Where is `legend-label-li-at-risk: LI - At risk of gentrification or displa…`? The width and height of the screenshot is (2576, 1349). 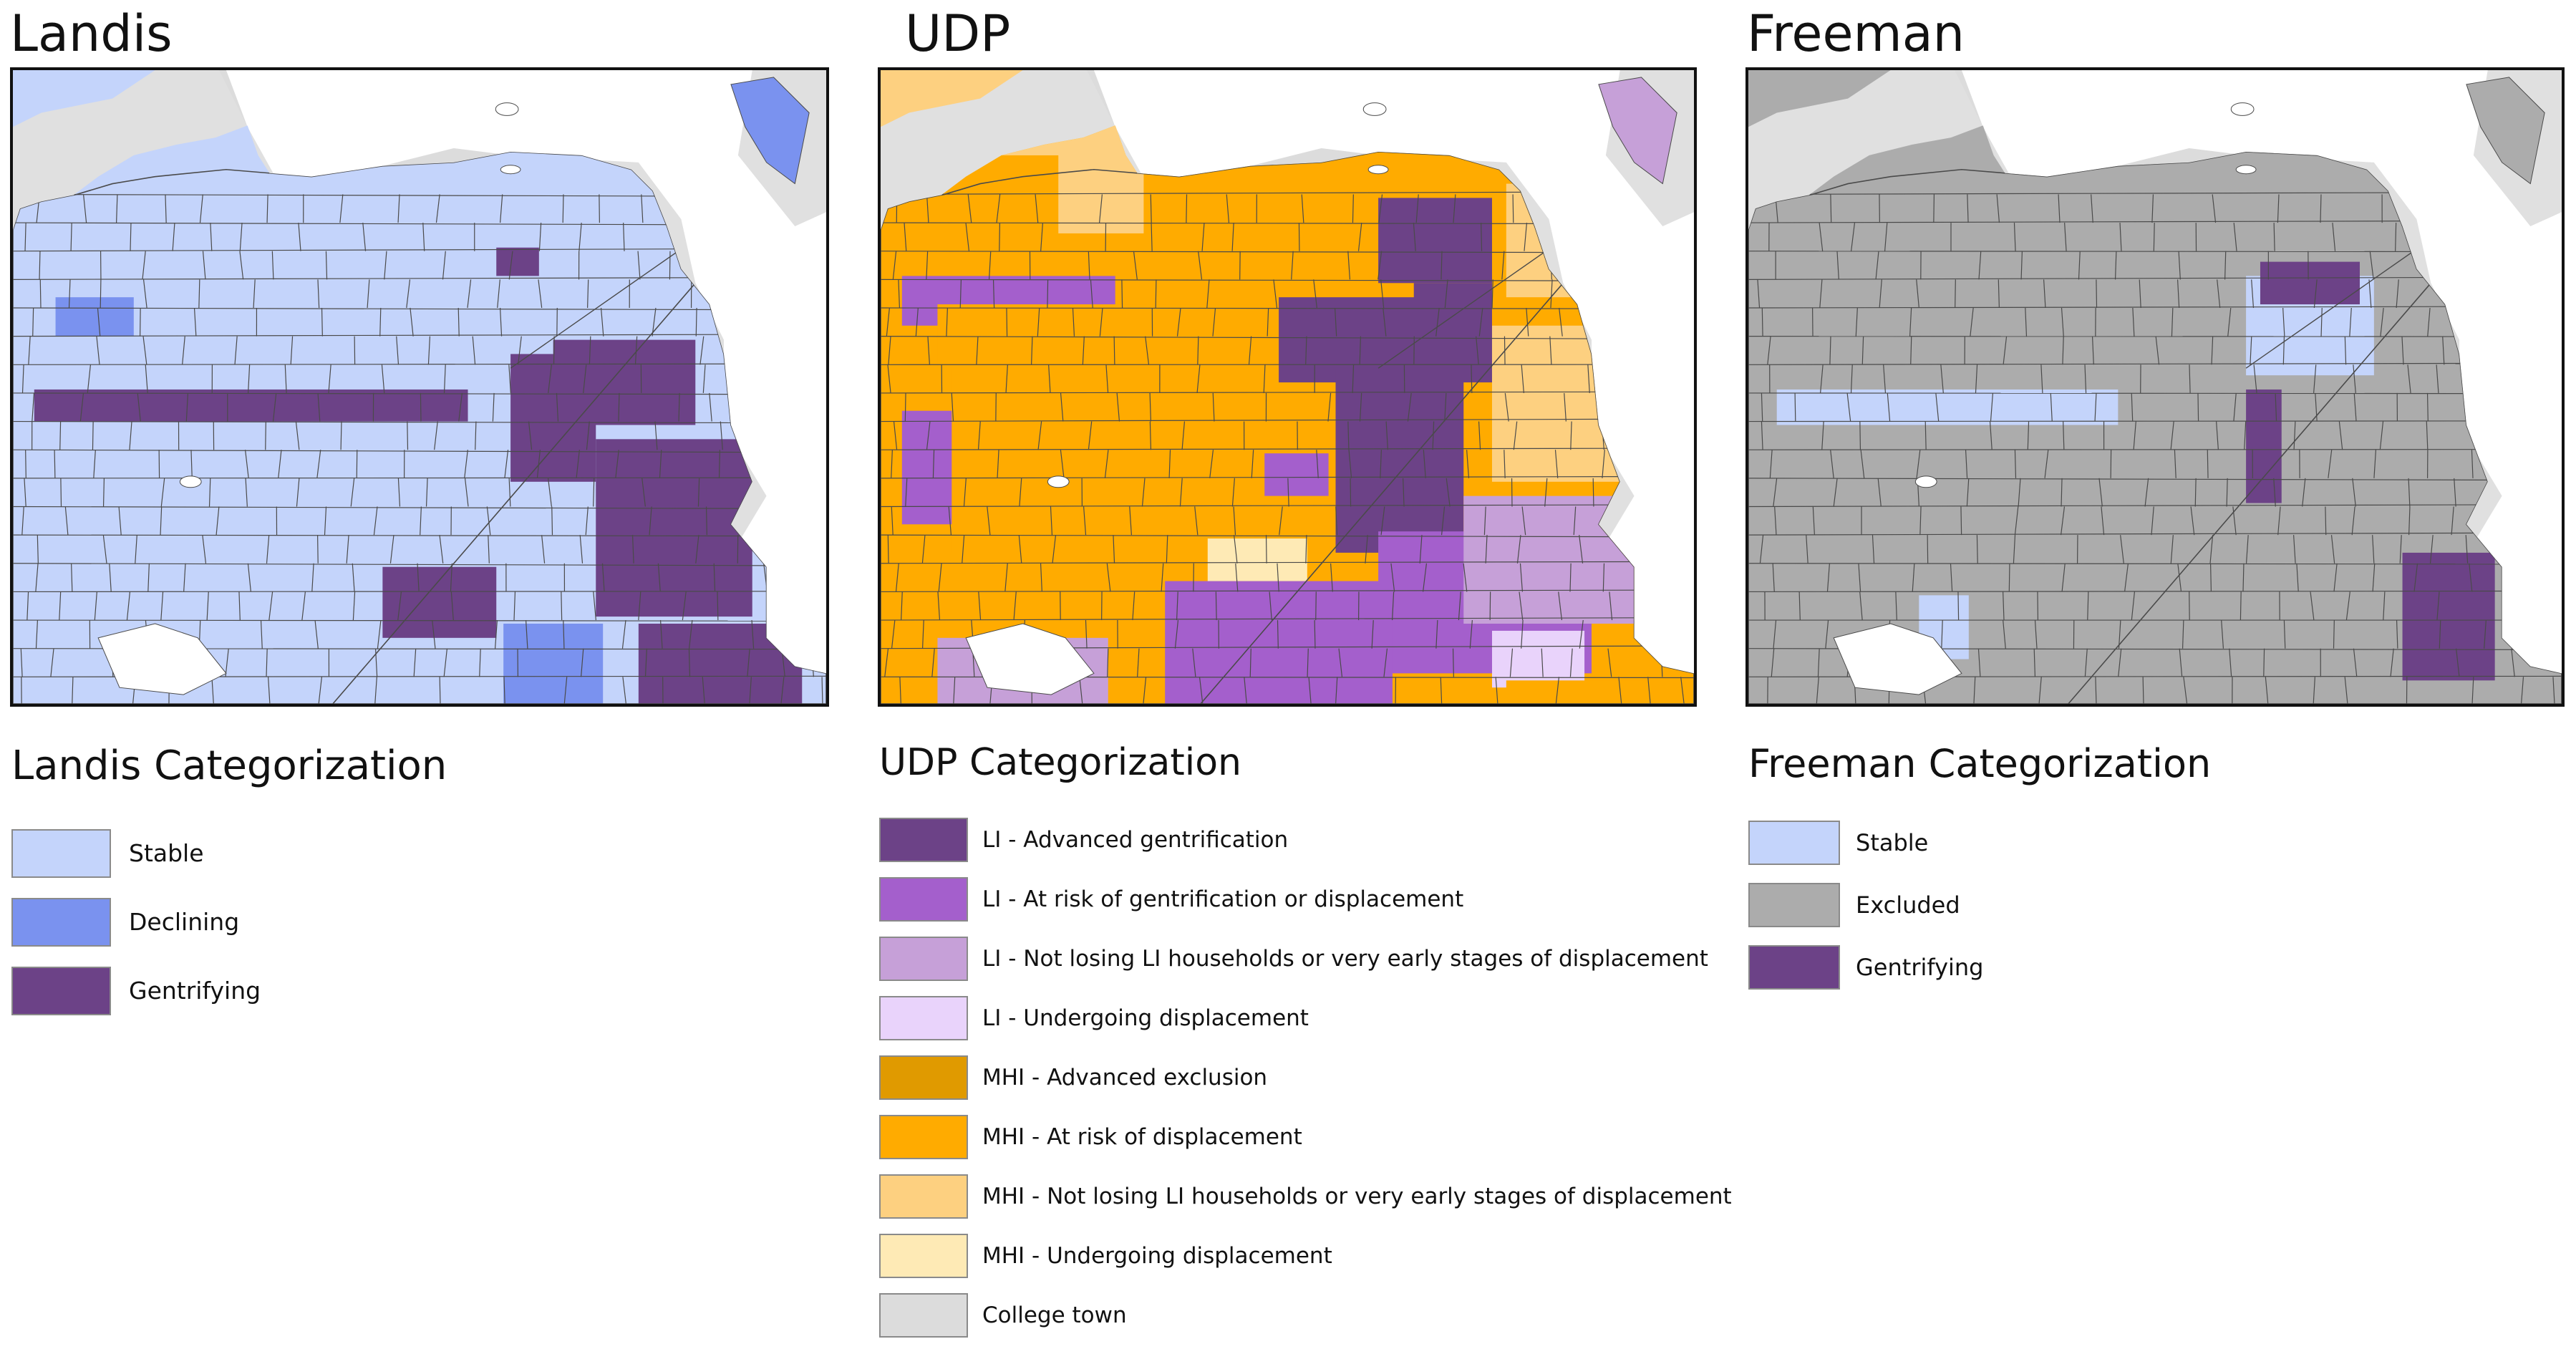
legend-label-li-at-risk: LI - At risk of gentrification or displa… is located at coordinates (1223, 899).